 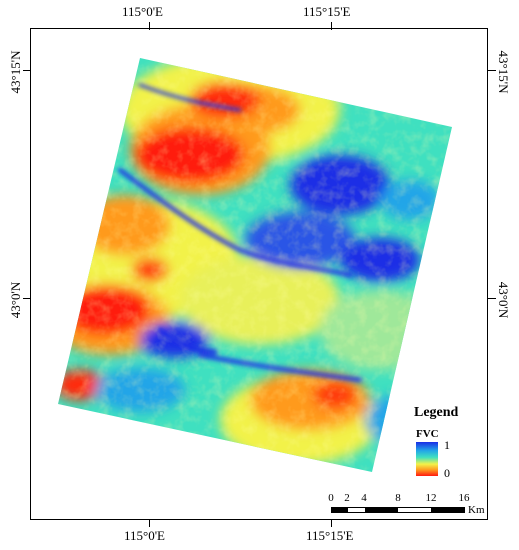 I want to click on scalebar-unit: Km, so click(x=476, y=510).